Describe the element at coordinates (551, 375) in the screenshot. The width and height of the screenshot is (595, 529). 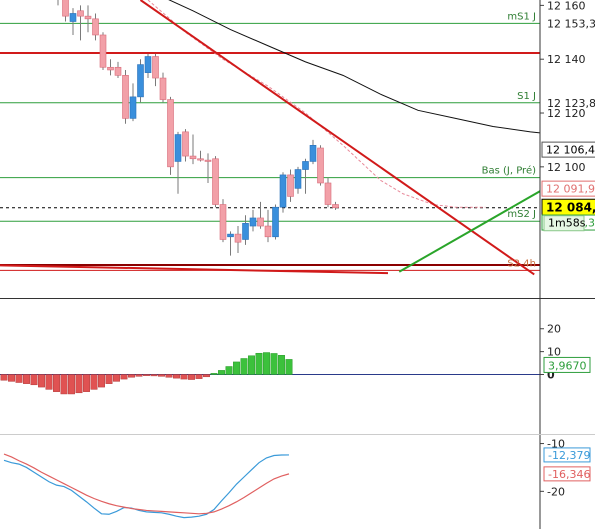
I see `histogram-axis-label: 0` at that location.